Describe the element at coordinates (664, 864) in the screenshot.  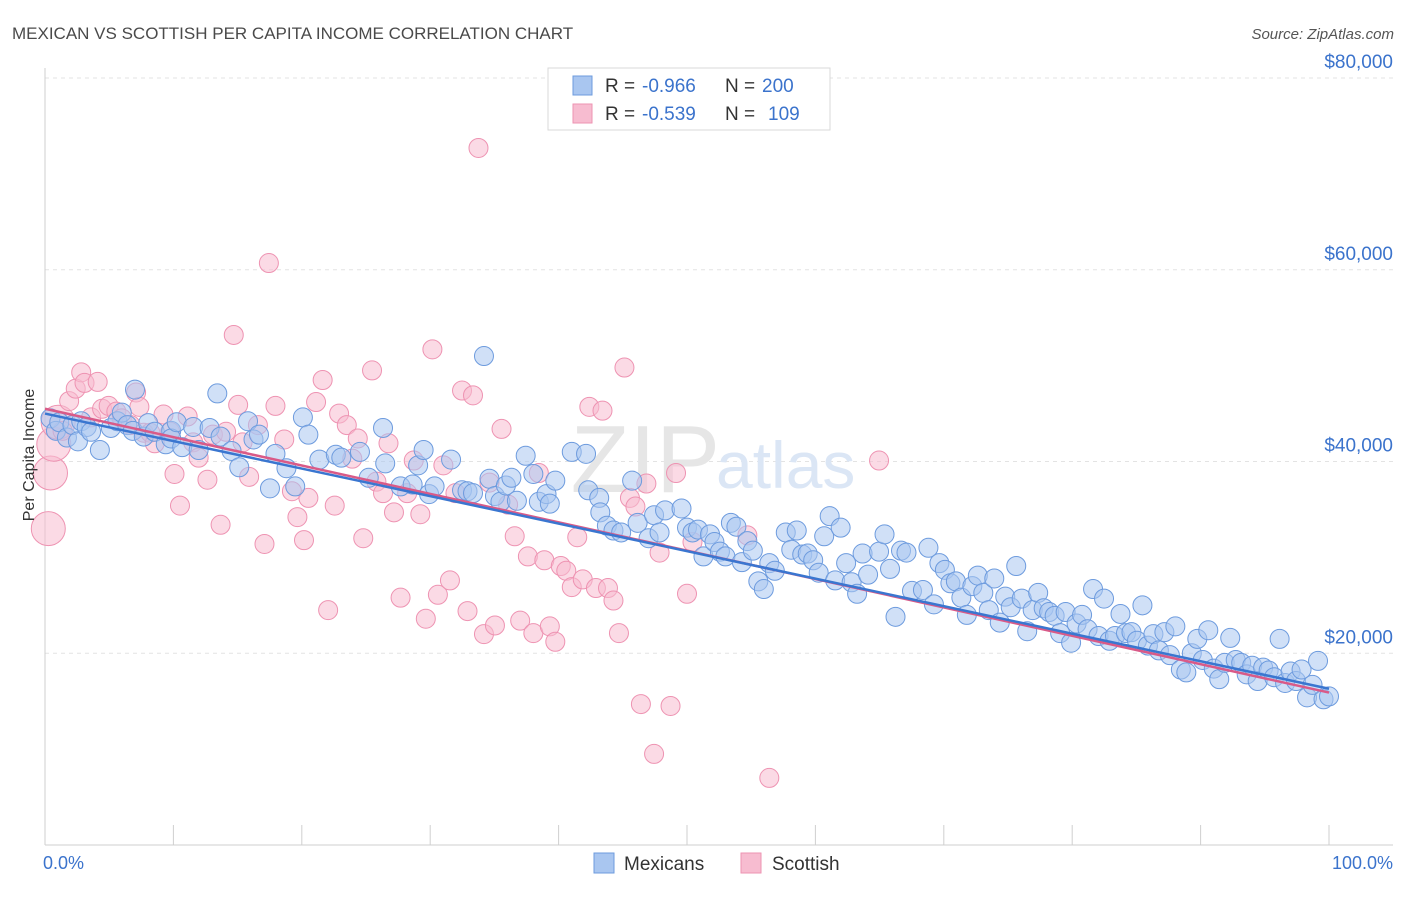
I see `legend-label-mexicans: Mexicans` at that location.